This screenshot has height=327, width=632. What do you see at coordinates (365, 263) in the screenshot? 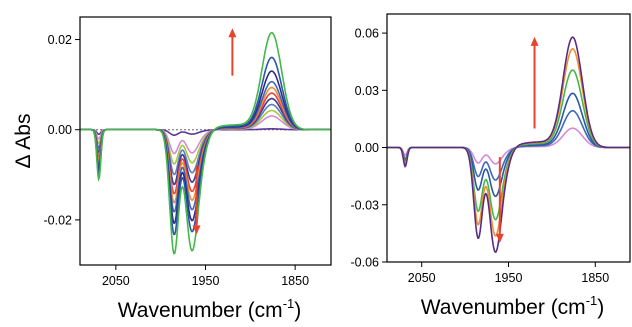
I see `y-tick-label: -0.06` at bounding box center [365, 263].